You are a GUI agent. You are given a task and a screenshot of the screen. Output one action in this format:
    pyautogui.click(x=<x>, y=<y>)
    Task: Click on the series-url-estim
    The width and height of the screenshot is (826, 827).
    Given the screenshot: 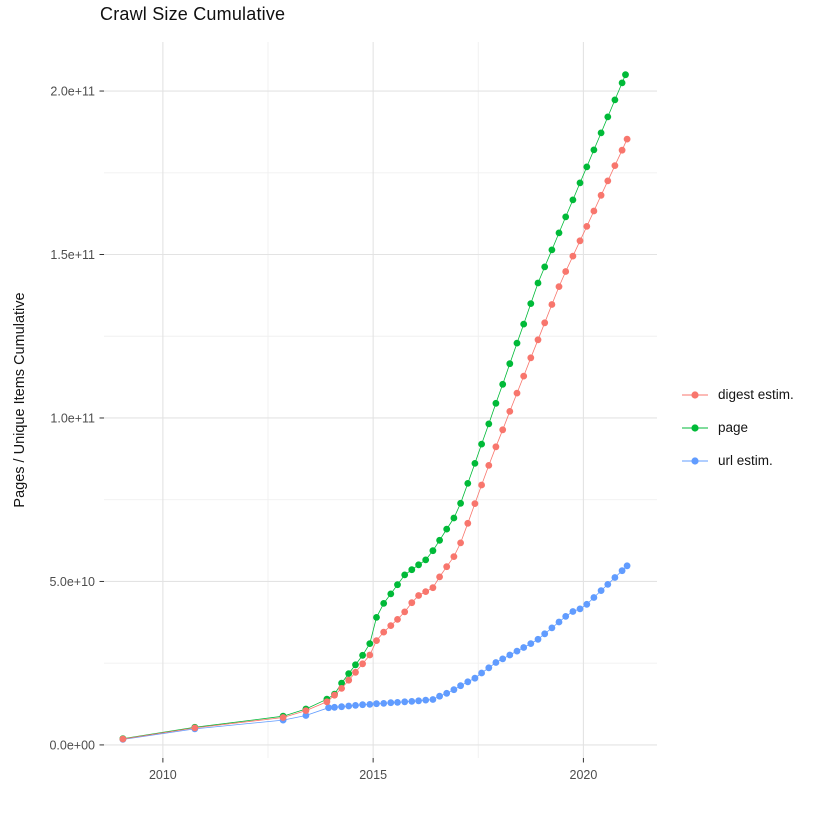 What is the action you would take?
    pyautogui.click(x=375, y=652)
    